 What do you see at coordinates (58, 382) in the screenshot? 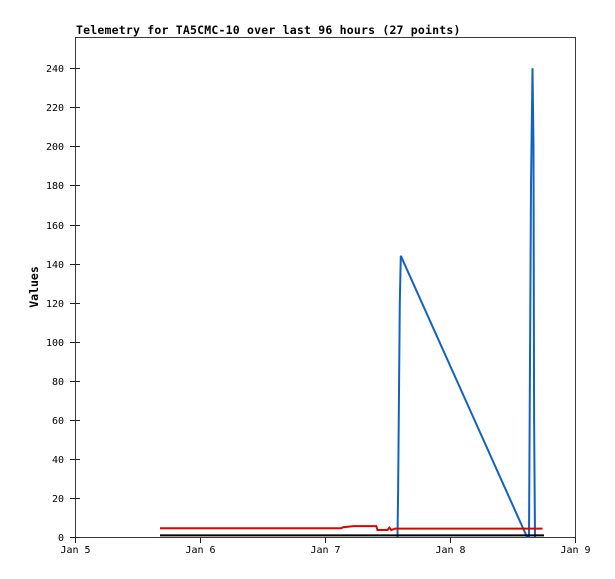
I see `y-tick-label: 80` at bounding box center [58, 382].